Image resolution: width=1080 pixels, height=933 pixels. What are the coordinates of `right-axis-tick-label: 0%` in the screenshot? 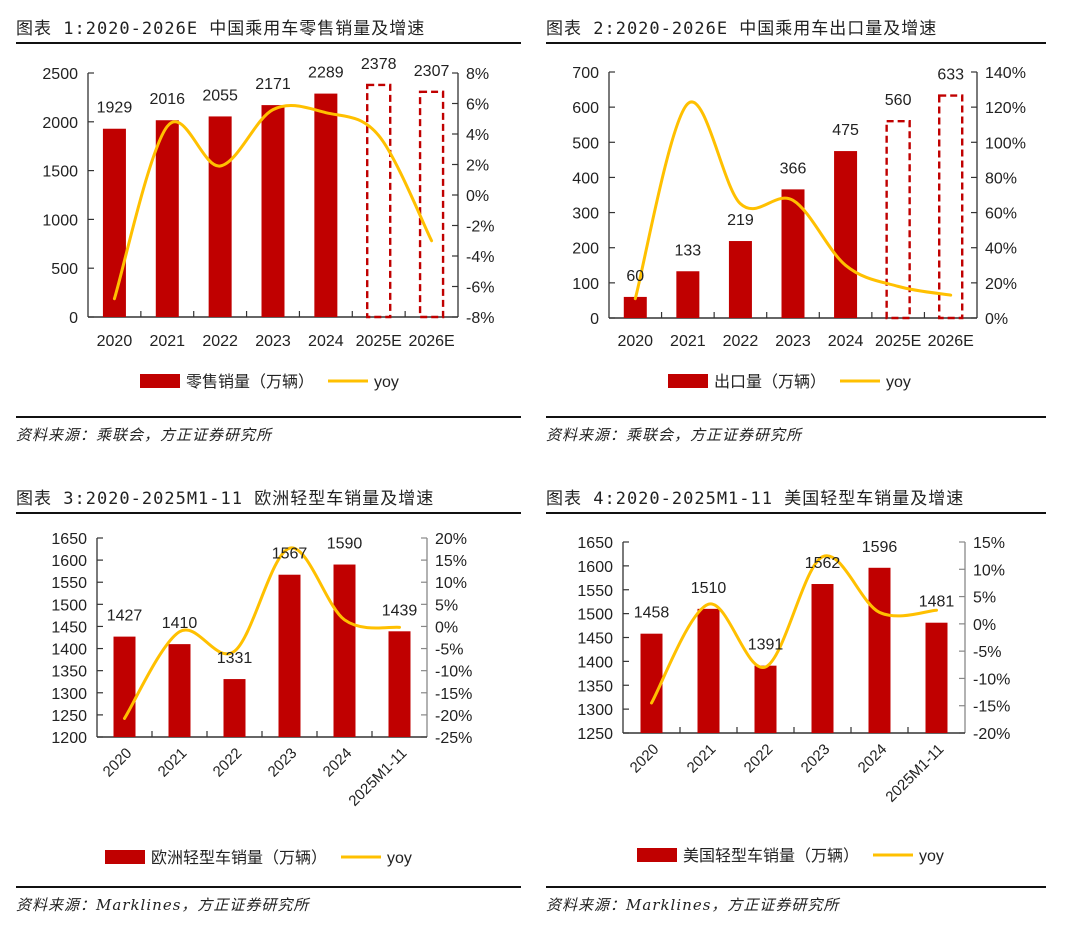 It's located at (984, 625).